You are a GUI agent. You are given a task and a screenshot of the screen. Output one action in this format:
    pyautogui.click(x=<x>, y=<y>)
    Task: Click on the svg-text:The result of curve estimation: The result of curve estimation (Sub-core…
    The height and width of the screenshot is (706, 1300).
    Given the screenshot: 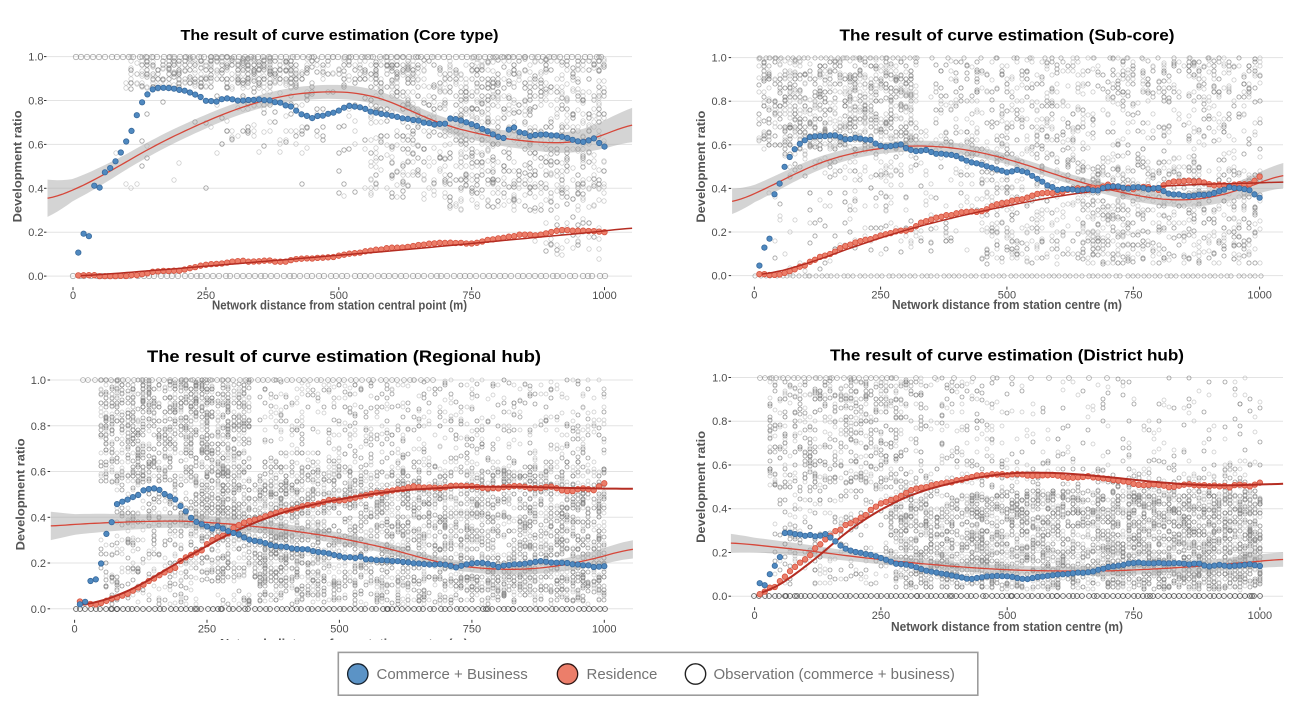 What is the action you would take?
    pyautogui.click(x=1007, y=35)
    